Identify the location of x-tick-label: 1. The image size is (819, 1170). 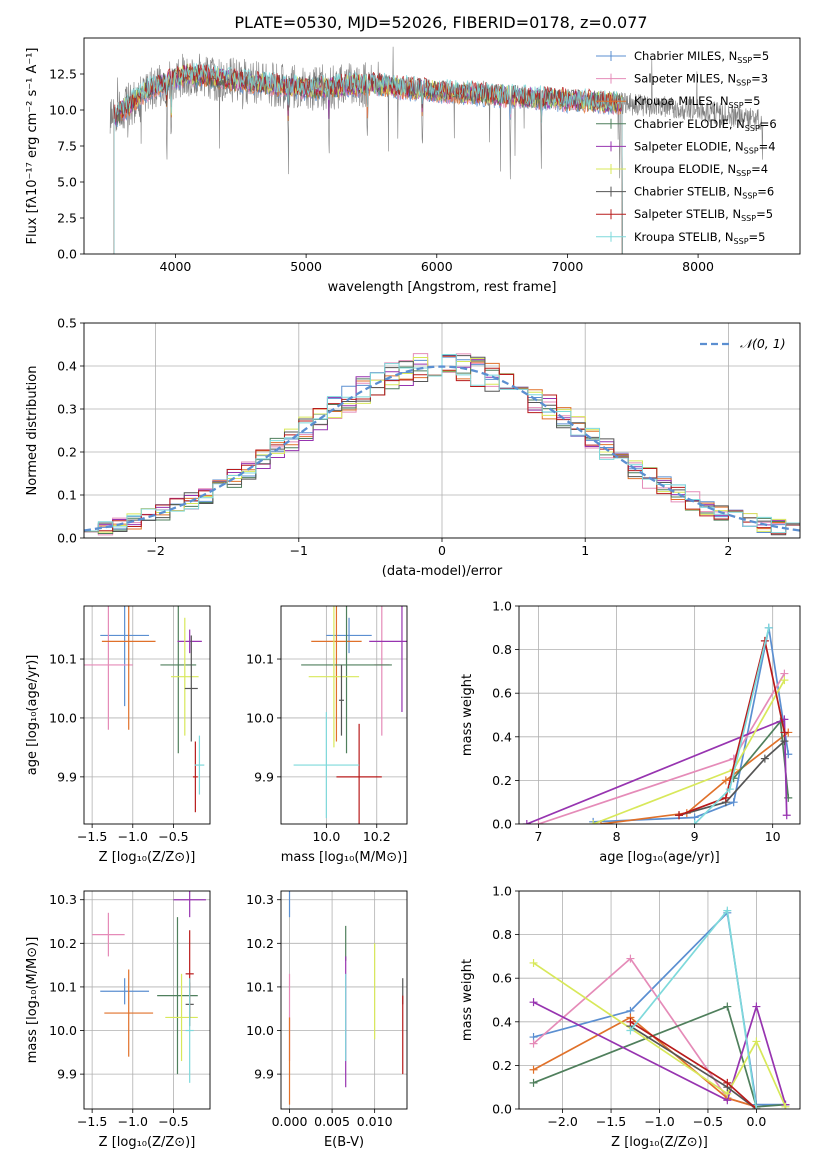
(585, 550).